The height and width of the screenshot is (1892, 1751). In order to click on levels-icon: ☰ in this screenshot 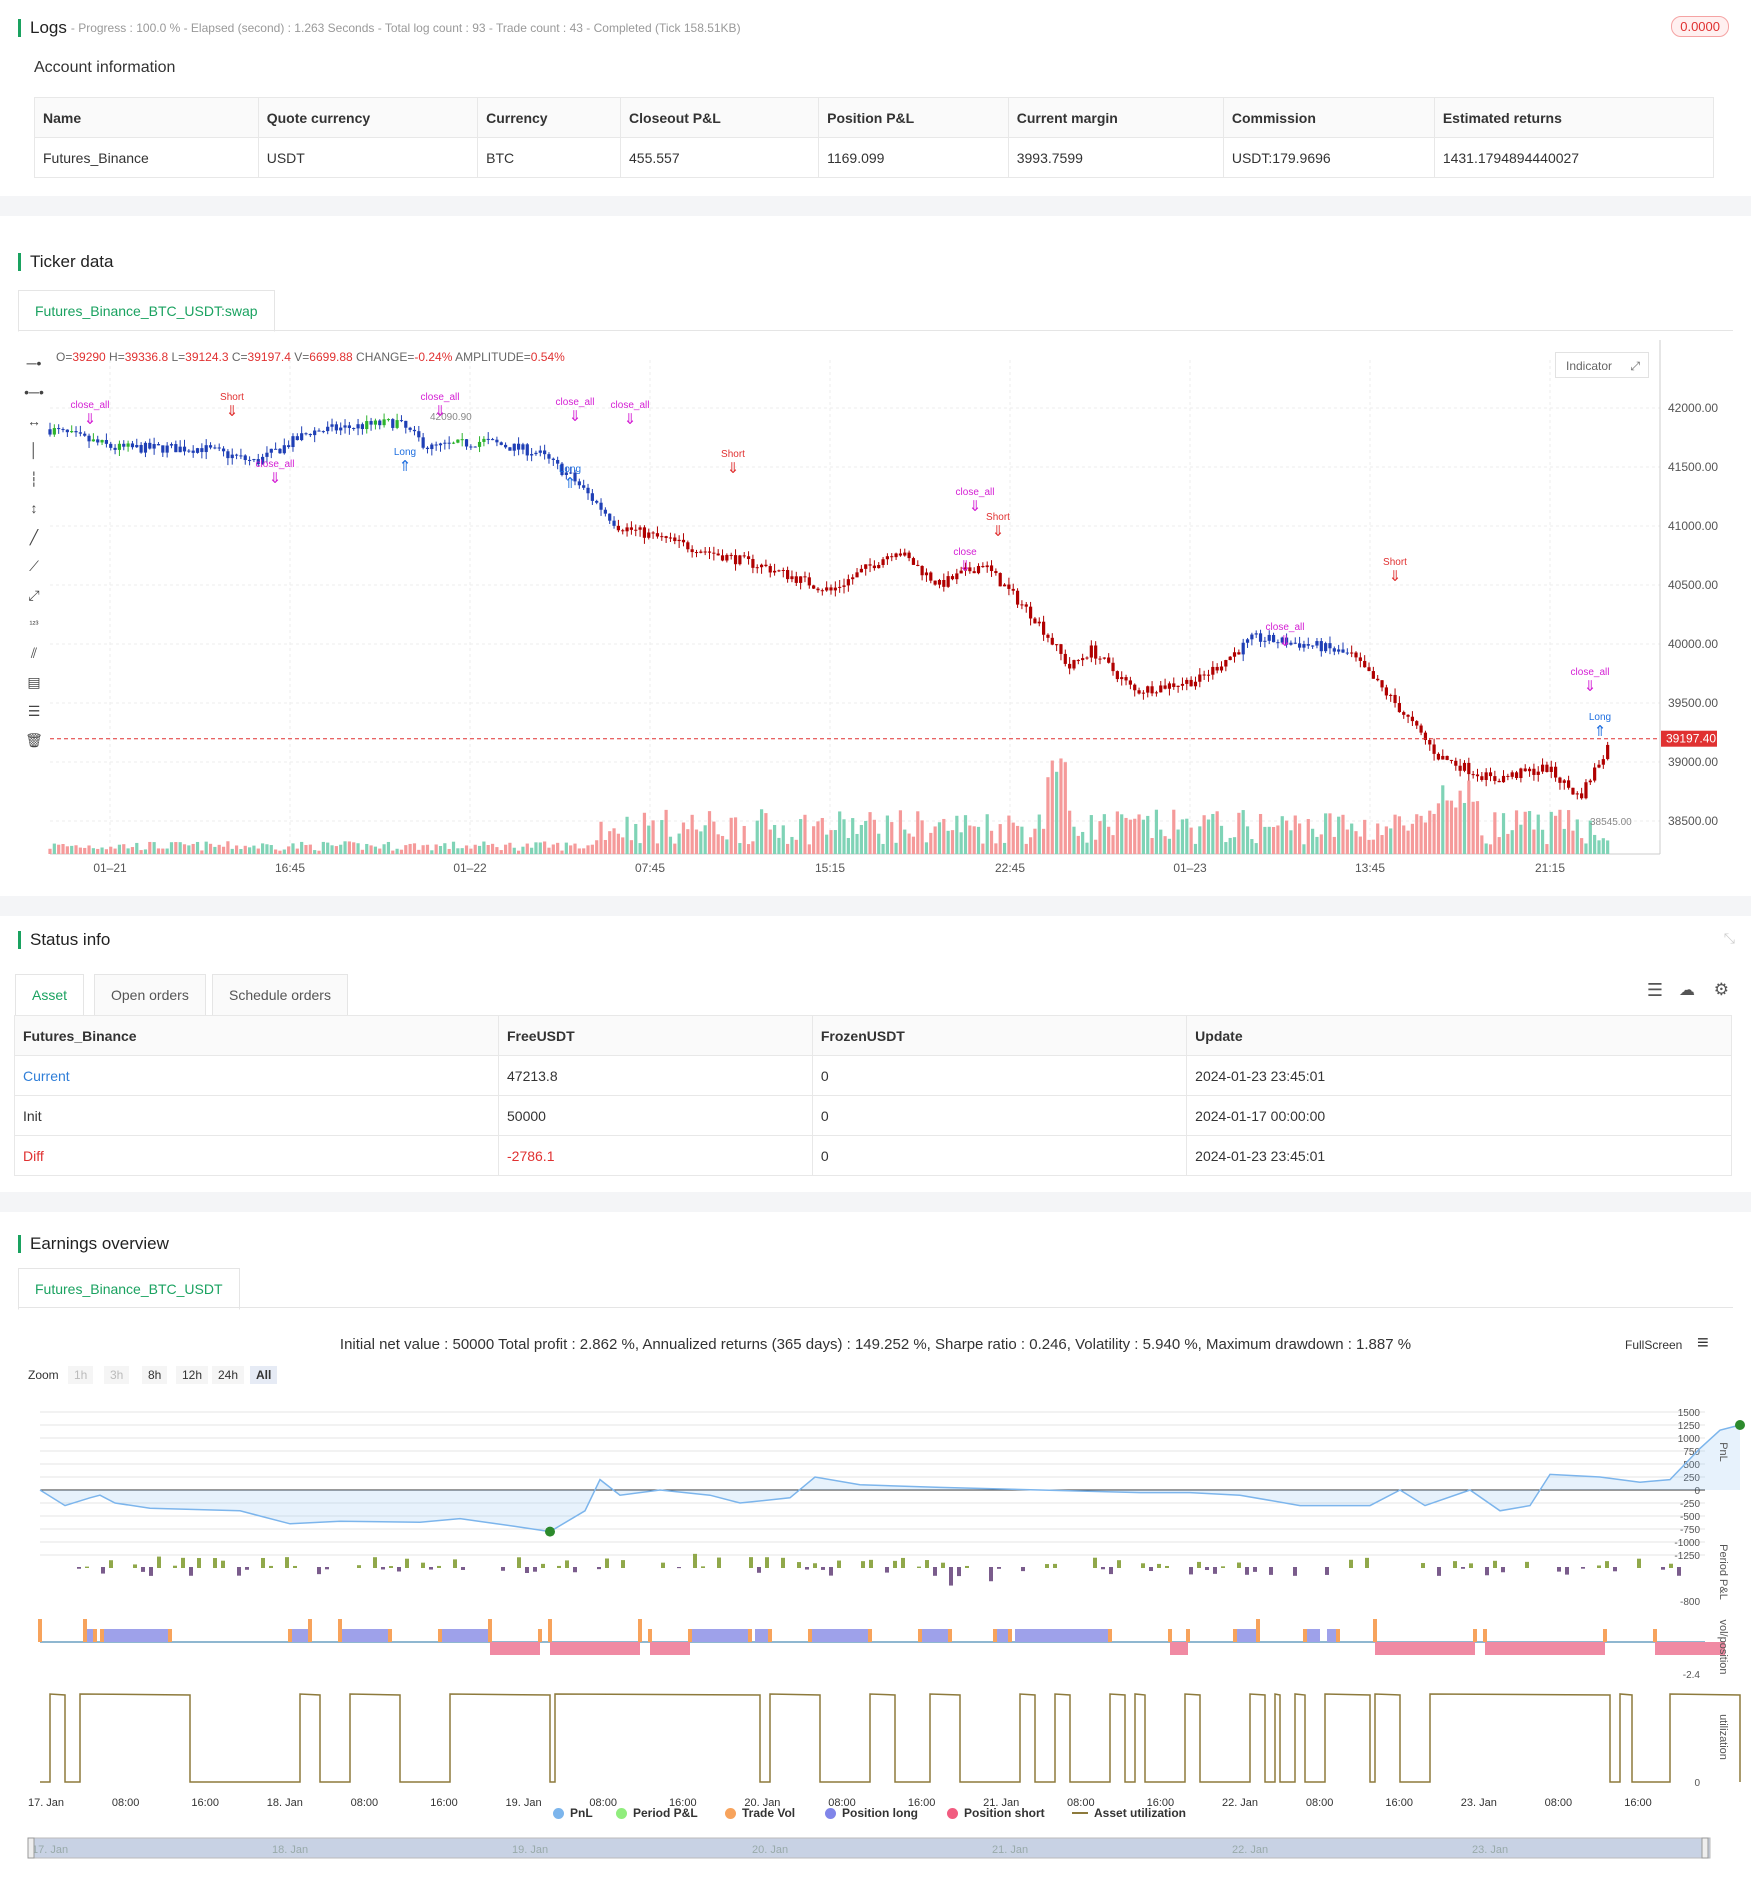, I will do `click(34, 711)`.